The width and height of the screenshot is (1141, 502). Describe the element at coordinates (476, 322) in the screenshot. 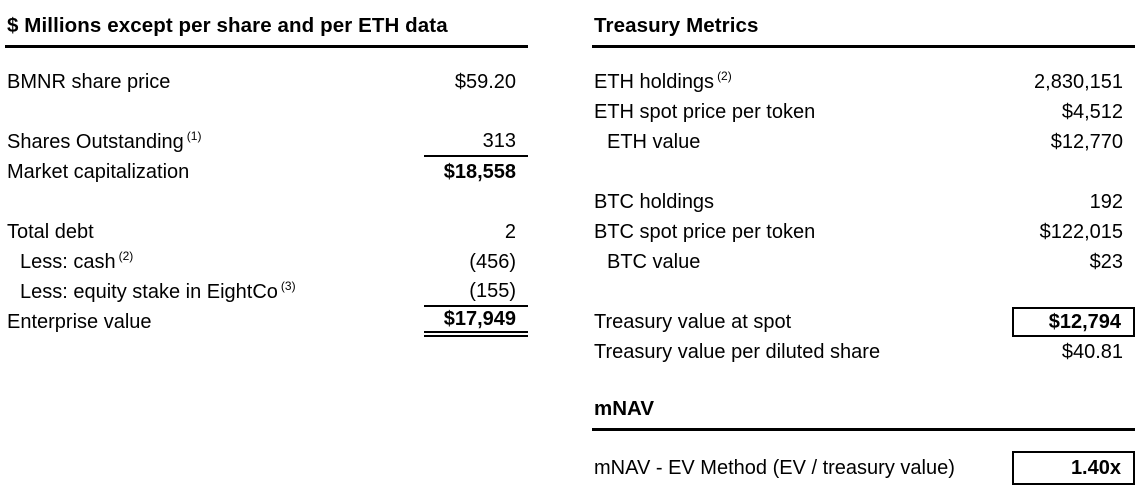

I see `enterprise-value-value: $17,949` at that location.